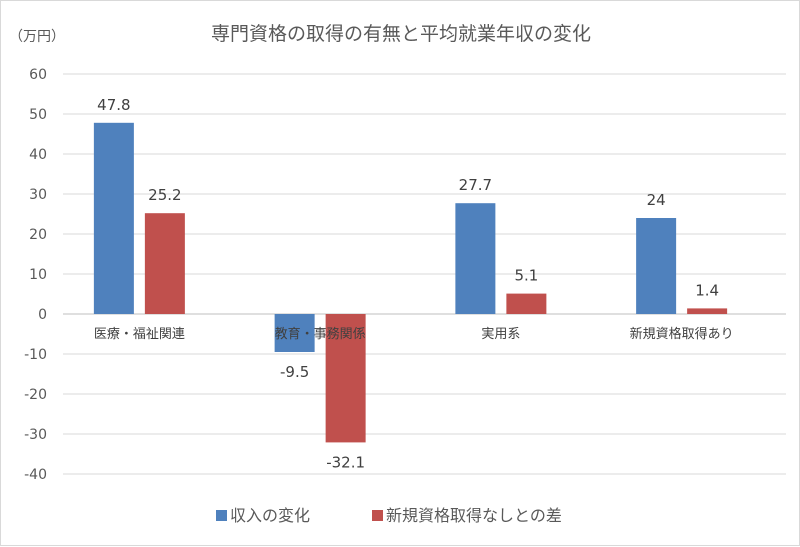 The image size is (800, 547). I want to click on category-label: 教育・事務関係, so click(320, 334).